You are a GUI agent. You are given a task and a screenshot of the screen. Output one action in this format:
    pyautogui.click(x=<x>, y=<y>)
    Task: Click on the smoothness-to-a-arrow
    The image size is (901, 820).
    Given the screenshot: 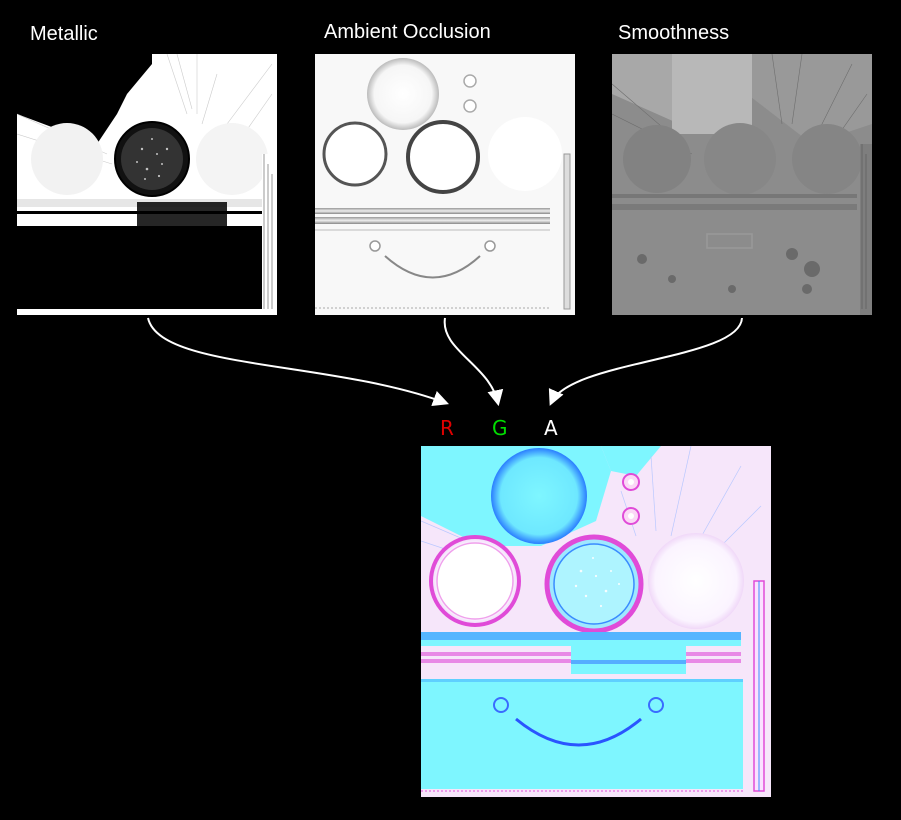 What is the action you would take?
    pyautogui.click(x=645, y=361)
    